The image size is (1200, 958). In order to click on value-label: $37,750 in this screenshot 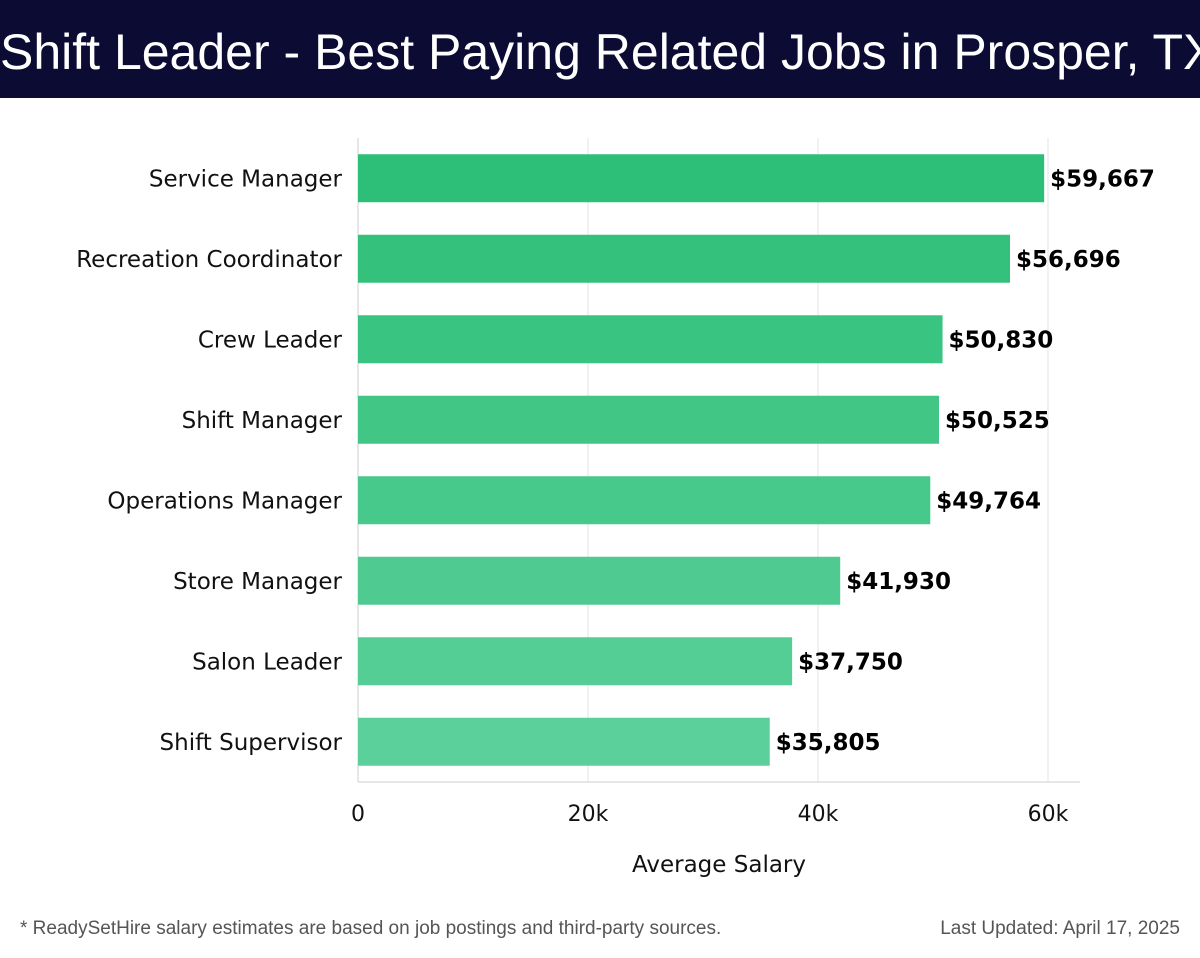, I will do `click(850, 662)`.